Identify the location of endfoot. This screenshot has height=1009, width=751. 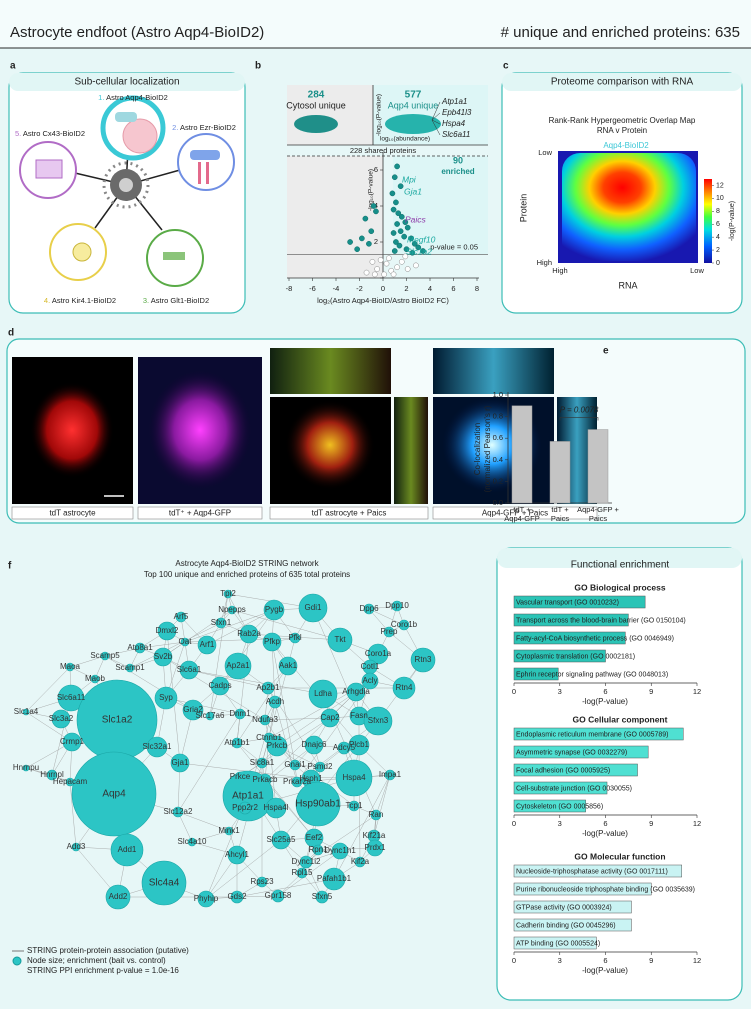
(126, 117).